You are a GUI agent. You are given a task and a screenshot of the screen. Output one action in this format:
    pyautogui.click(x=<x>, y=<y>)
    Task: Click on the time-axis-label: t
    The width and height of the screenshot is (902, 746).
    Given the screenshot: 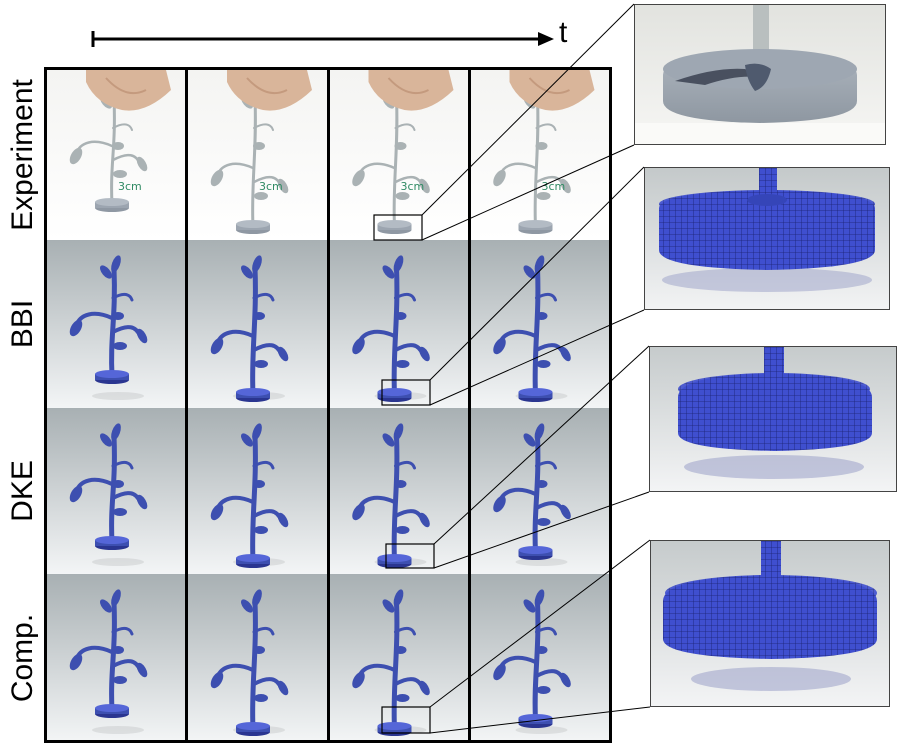 What is the action you would take?
    pyautogui.click(x=563, y=32)
    